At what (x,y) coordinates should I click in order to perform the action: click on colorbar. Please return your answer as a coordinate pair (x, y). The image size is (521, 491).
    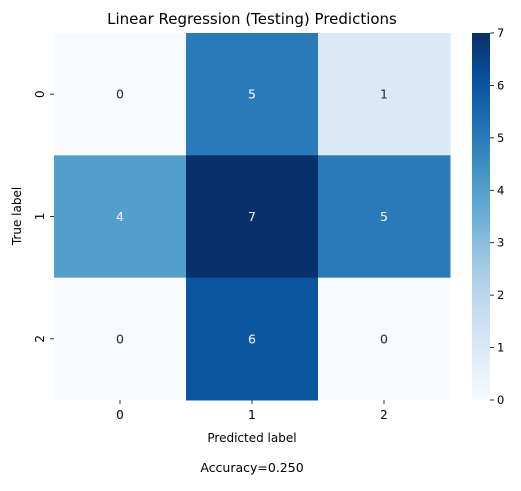
    Looking at the image, I should click on (481, 216).